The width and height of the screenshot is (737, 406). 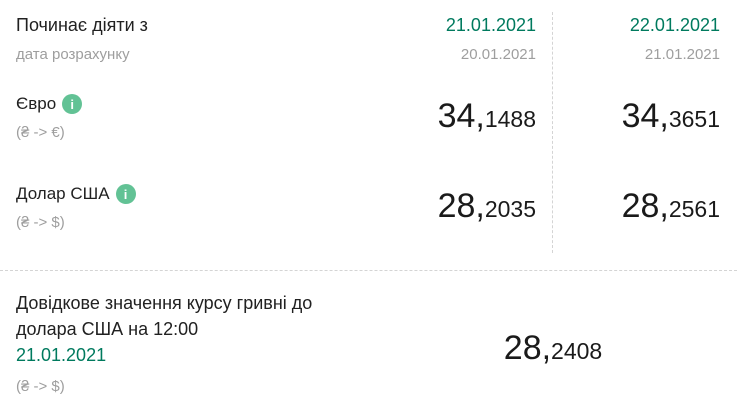 I want to click on reference-label-line2: долара США на 12:00, so click(x=107, y=329).